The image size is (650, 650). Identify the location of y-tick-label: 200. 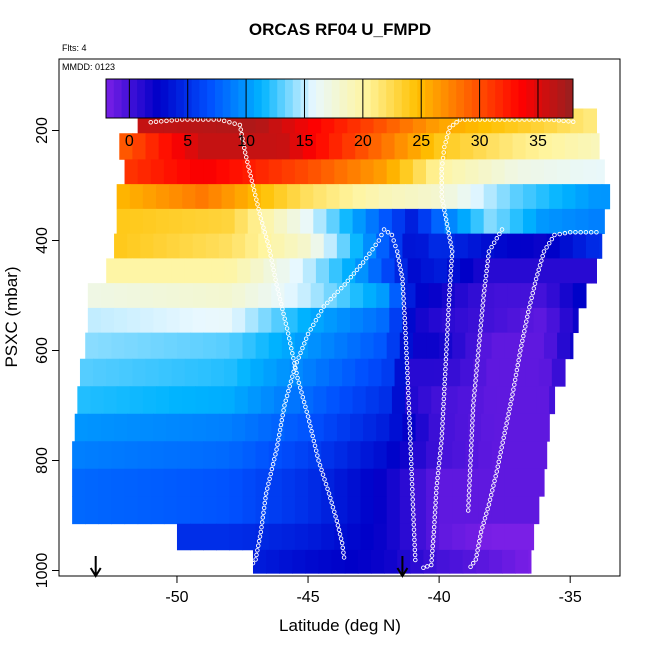
(42, 130).